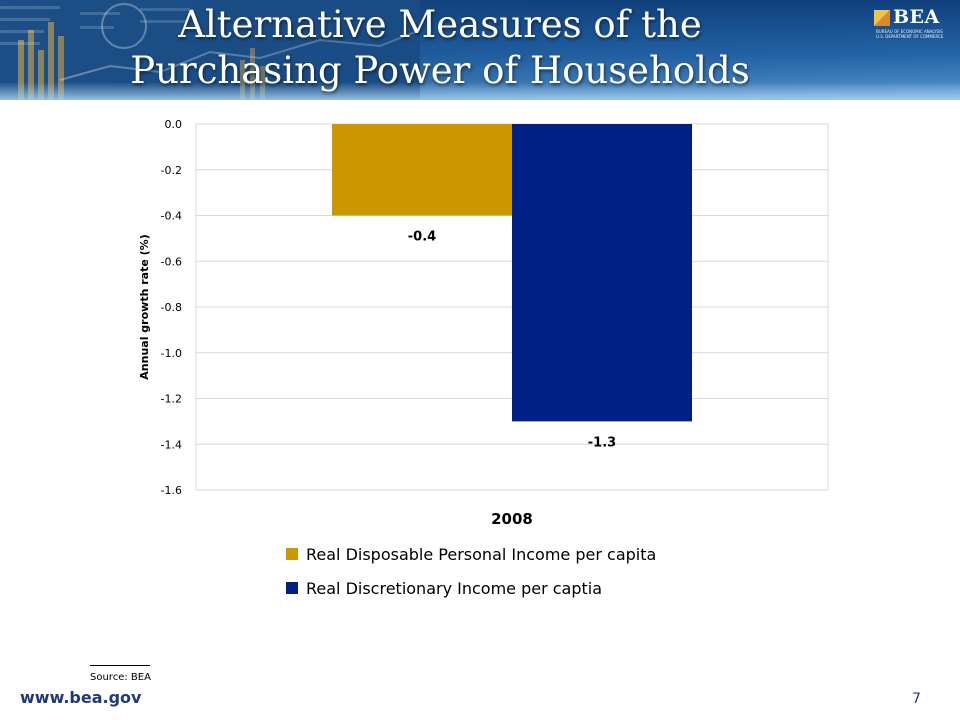  What do you see at coordinates (480, 91) in the screenshot?
I see `banner-light-band` at bounding box center [480, 91].